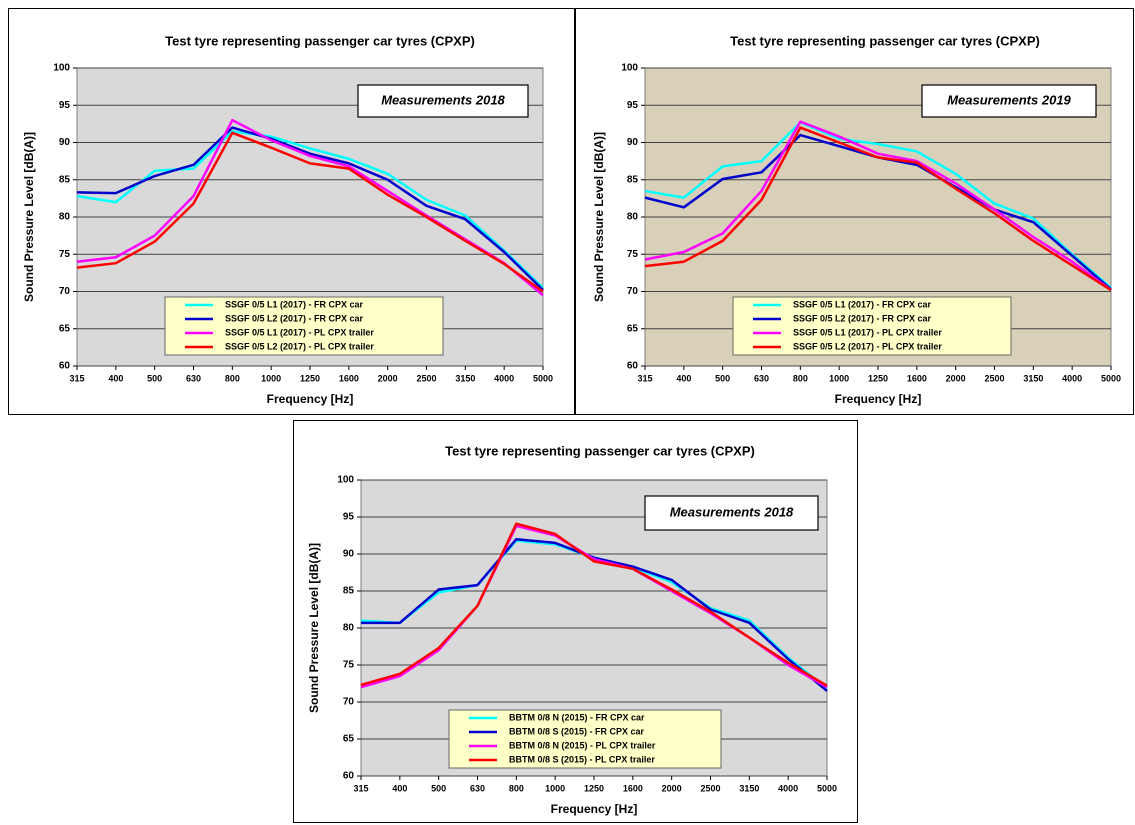  I want to click on x-tick-label: 1000, so click(839, 378).